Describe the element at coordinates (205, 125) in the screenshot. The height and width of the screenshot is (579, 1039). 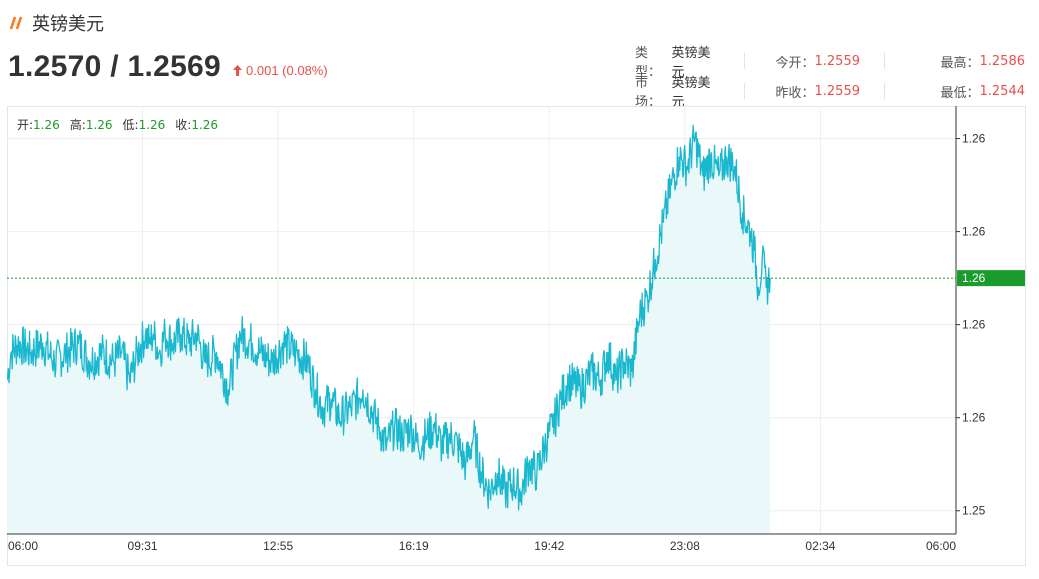
I see `ohlc-close-value: 1.26` at that location.